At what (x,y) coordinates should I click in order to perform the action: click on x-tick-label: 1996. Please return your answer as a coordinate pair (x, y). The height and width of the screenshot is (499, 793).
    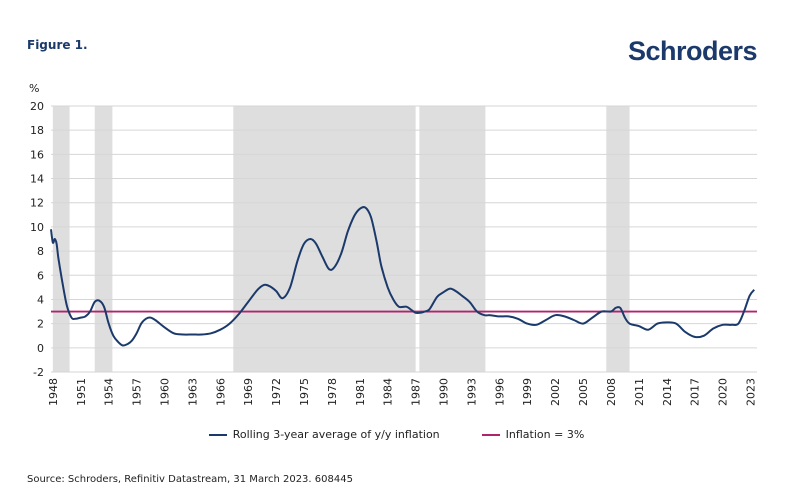
    Looking at the image, I should click on (499, 392).